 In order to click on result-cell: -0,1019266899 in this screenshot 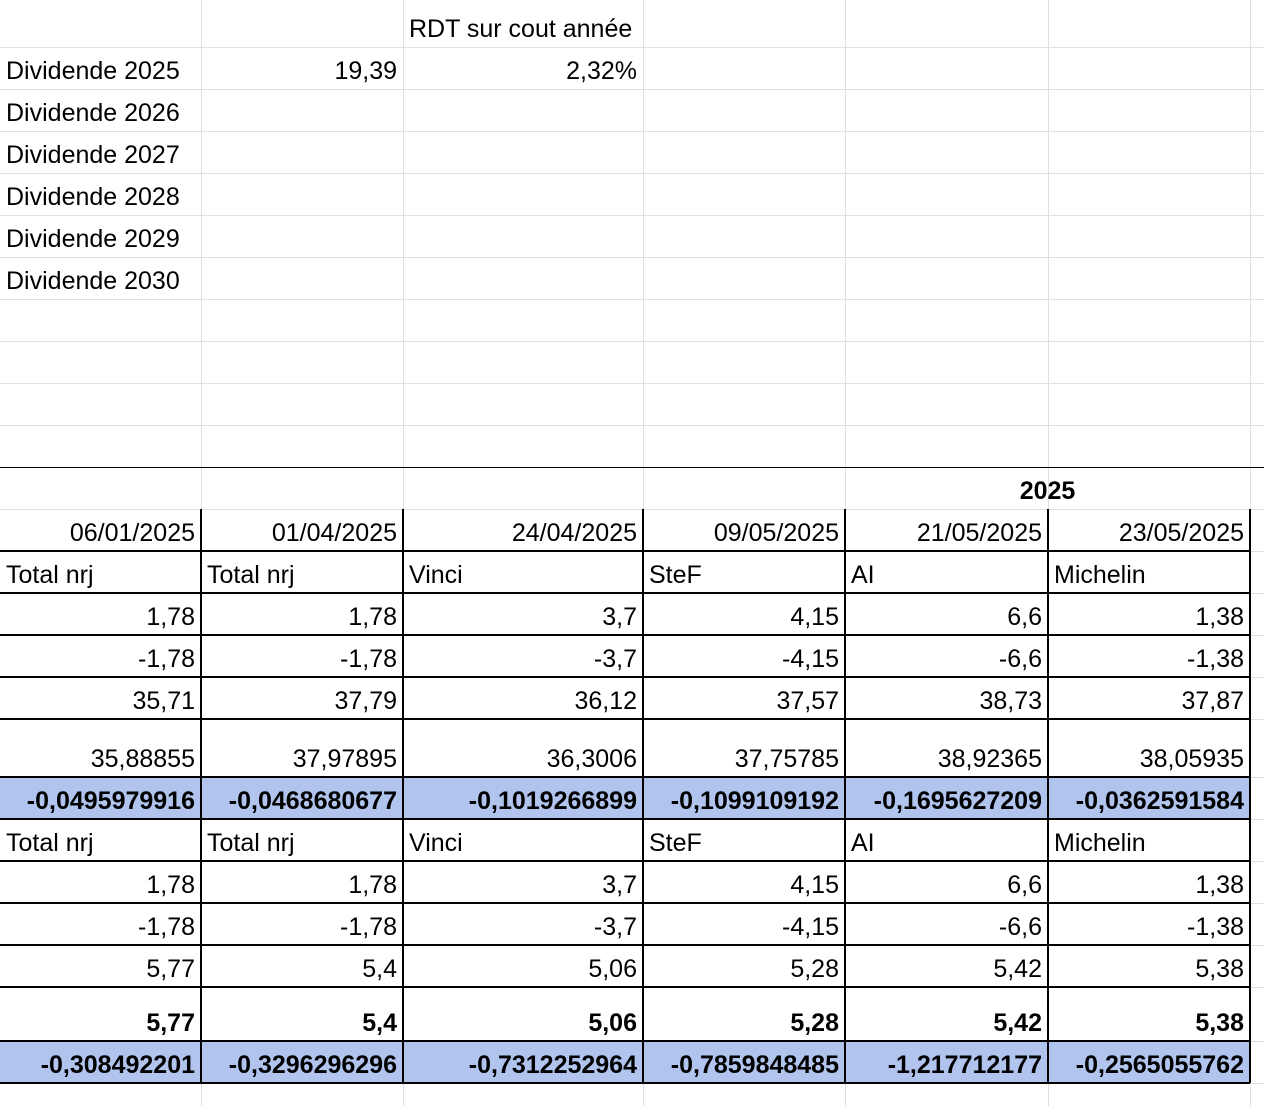, I will do `click(523, 798)`.